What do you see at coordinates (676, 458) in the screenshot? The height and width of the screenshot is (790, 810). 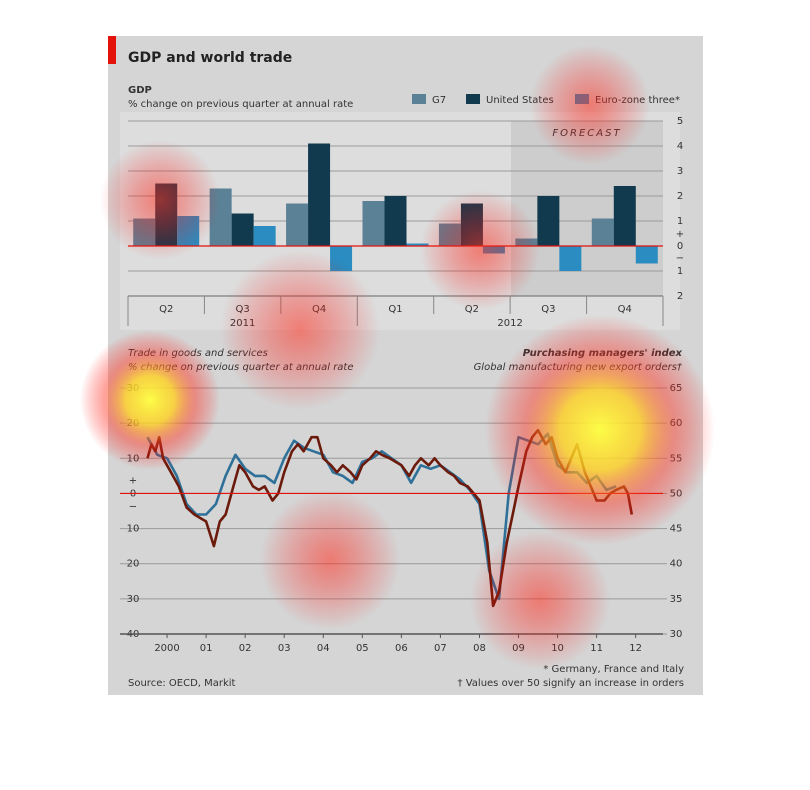 I see `y2-tick-label: 55` at bounding box center [676, 458].